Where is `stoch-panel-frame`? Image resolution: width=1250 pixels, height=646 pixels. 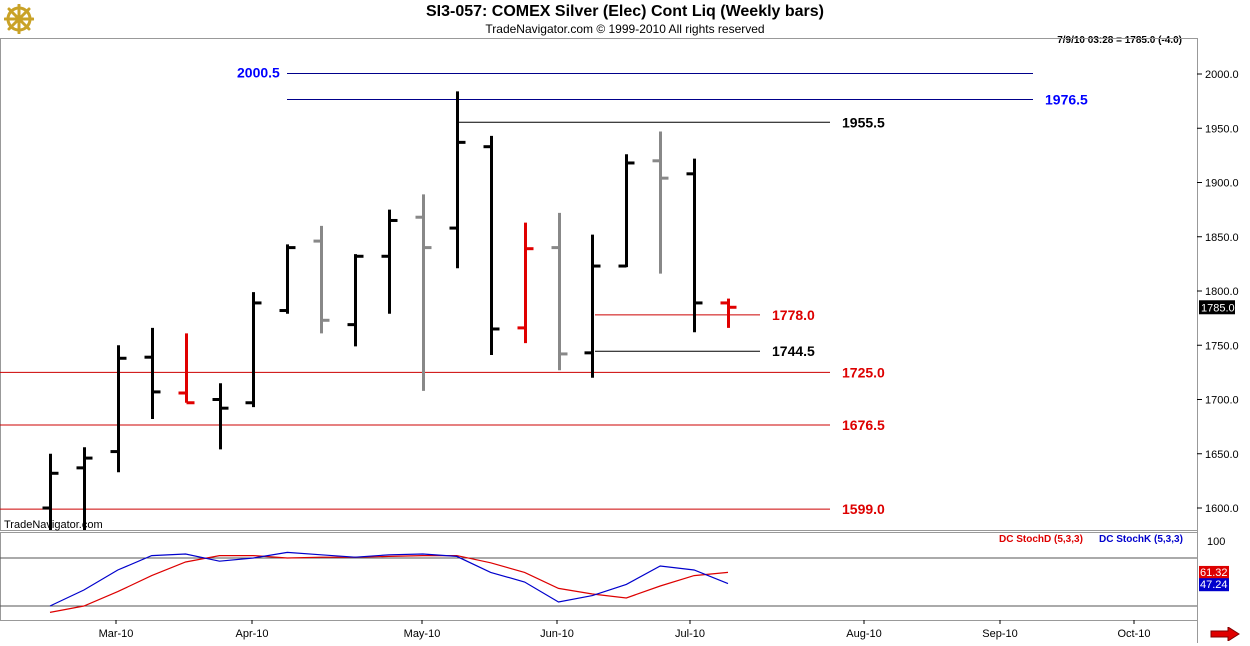 stoch-panel-frame is located at coordinates (599, 576).